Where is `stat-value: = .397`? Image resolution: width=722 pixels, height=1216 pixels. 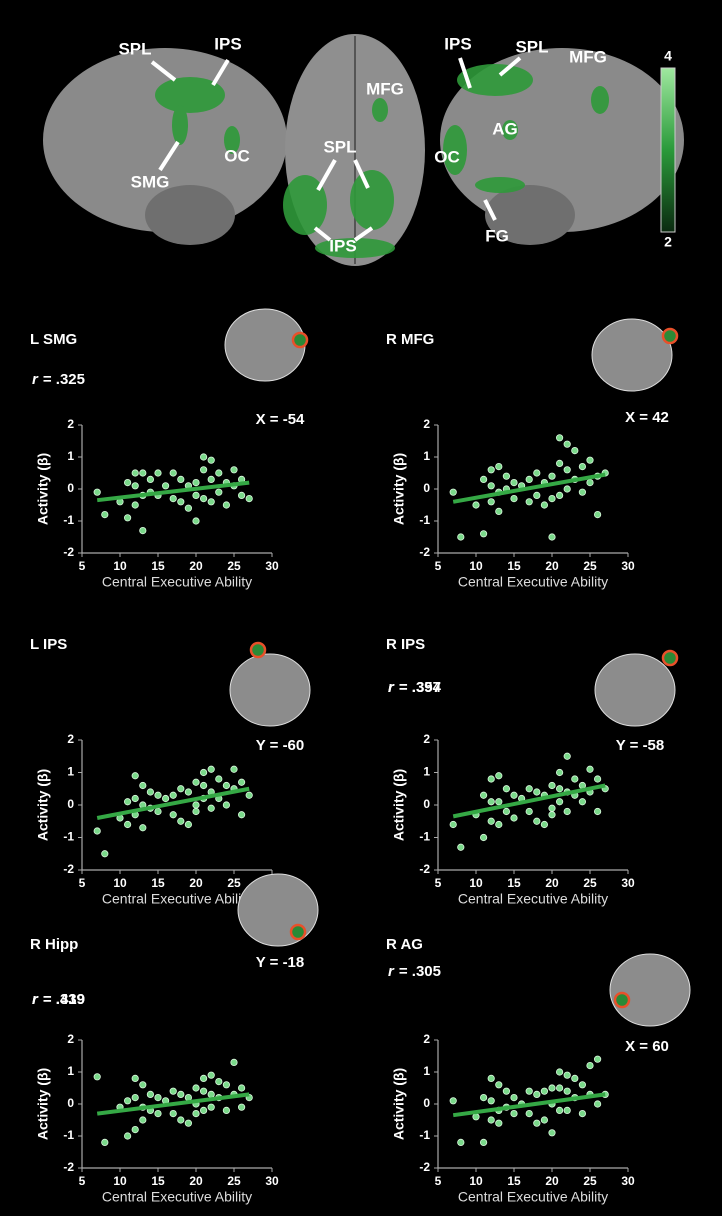 stat-value: = .397 is located at coordinates (420, 687).